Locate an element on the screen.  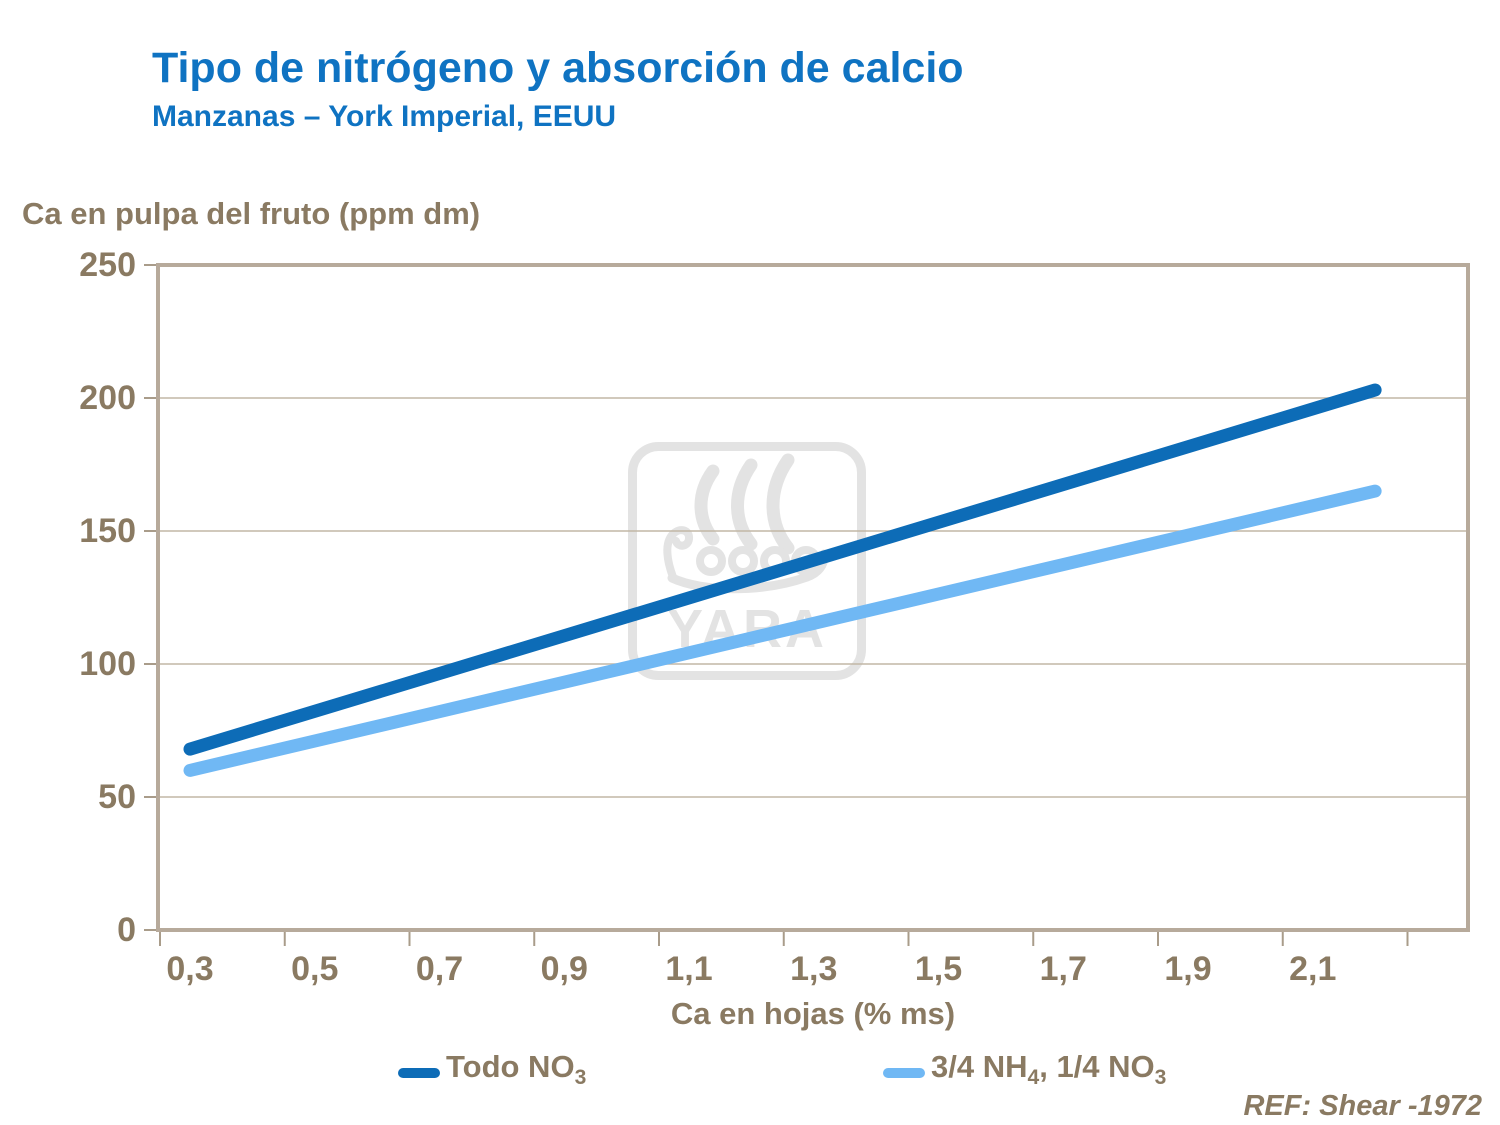
legend-label-nh4-no3: 3/4 NH4, 1/4 NO3 is located at coordinates (1049, 1069).